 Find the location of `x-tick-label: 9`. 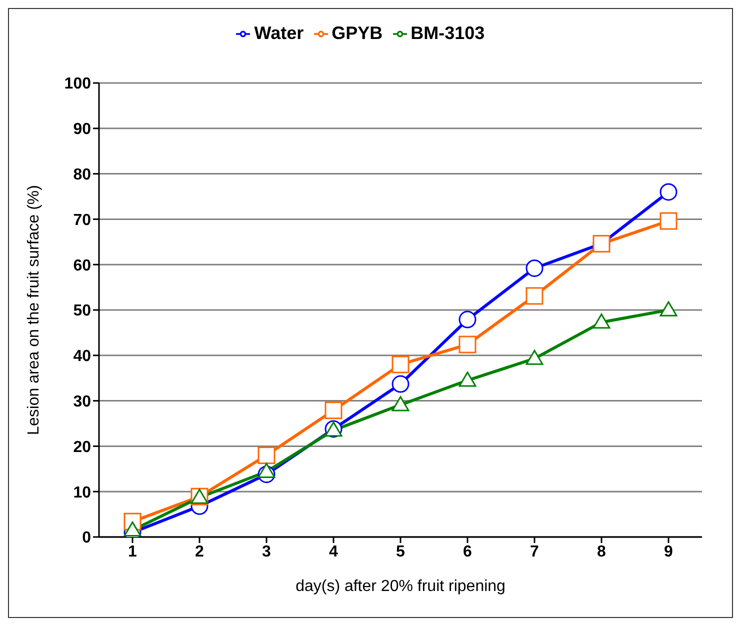

x-tick-label: 9 is located at coordinates (669, 551).